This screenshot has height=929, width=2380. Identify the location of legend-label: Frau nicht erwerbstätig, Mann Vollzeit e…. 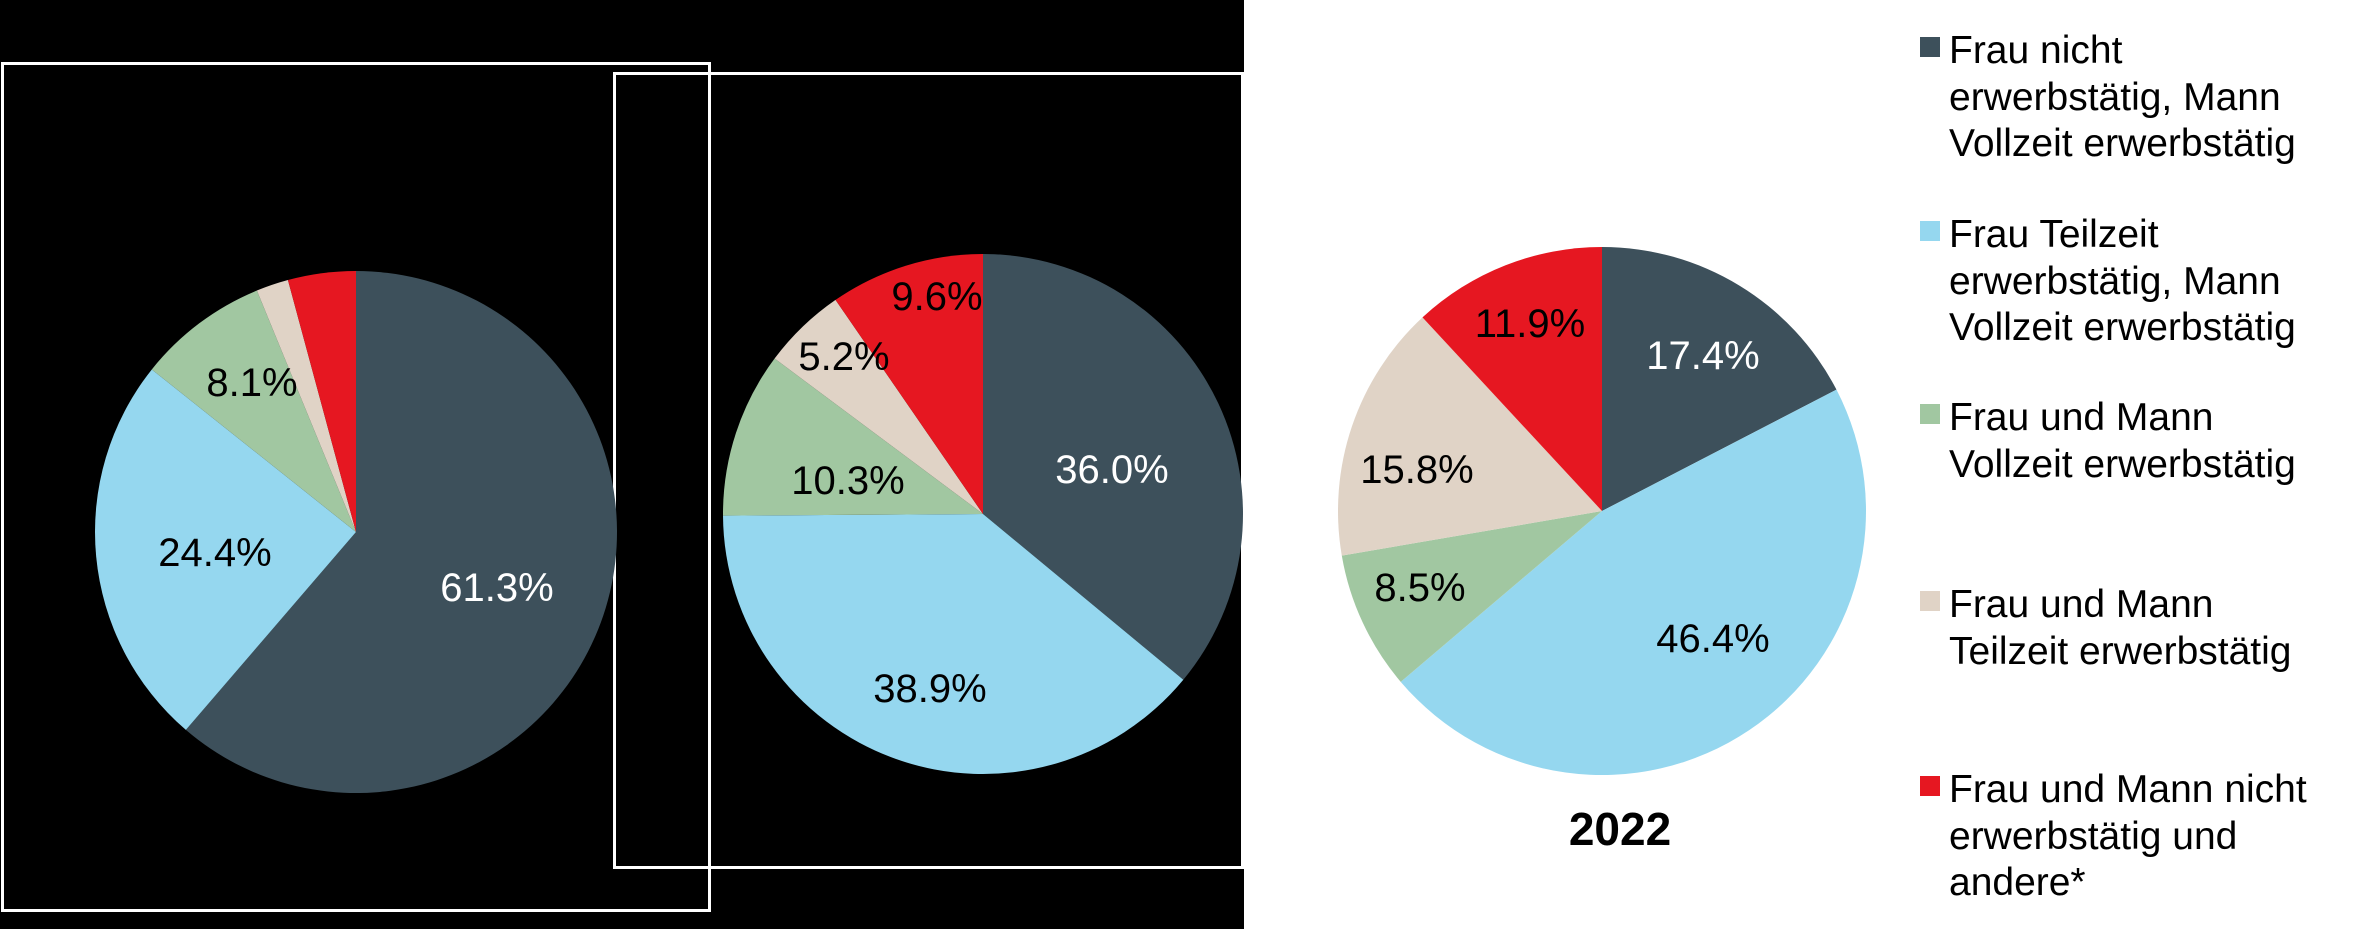
(2122, 97).